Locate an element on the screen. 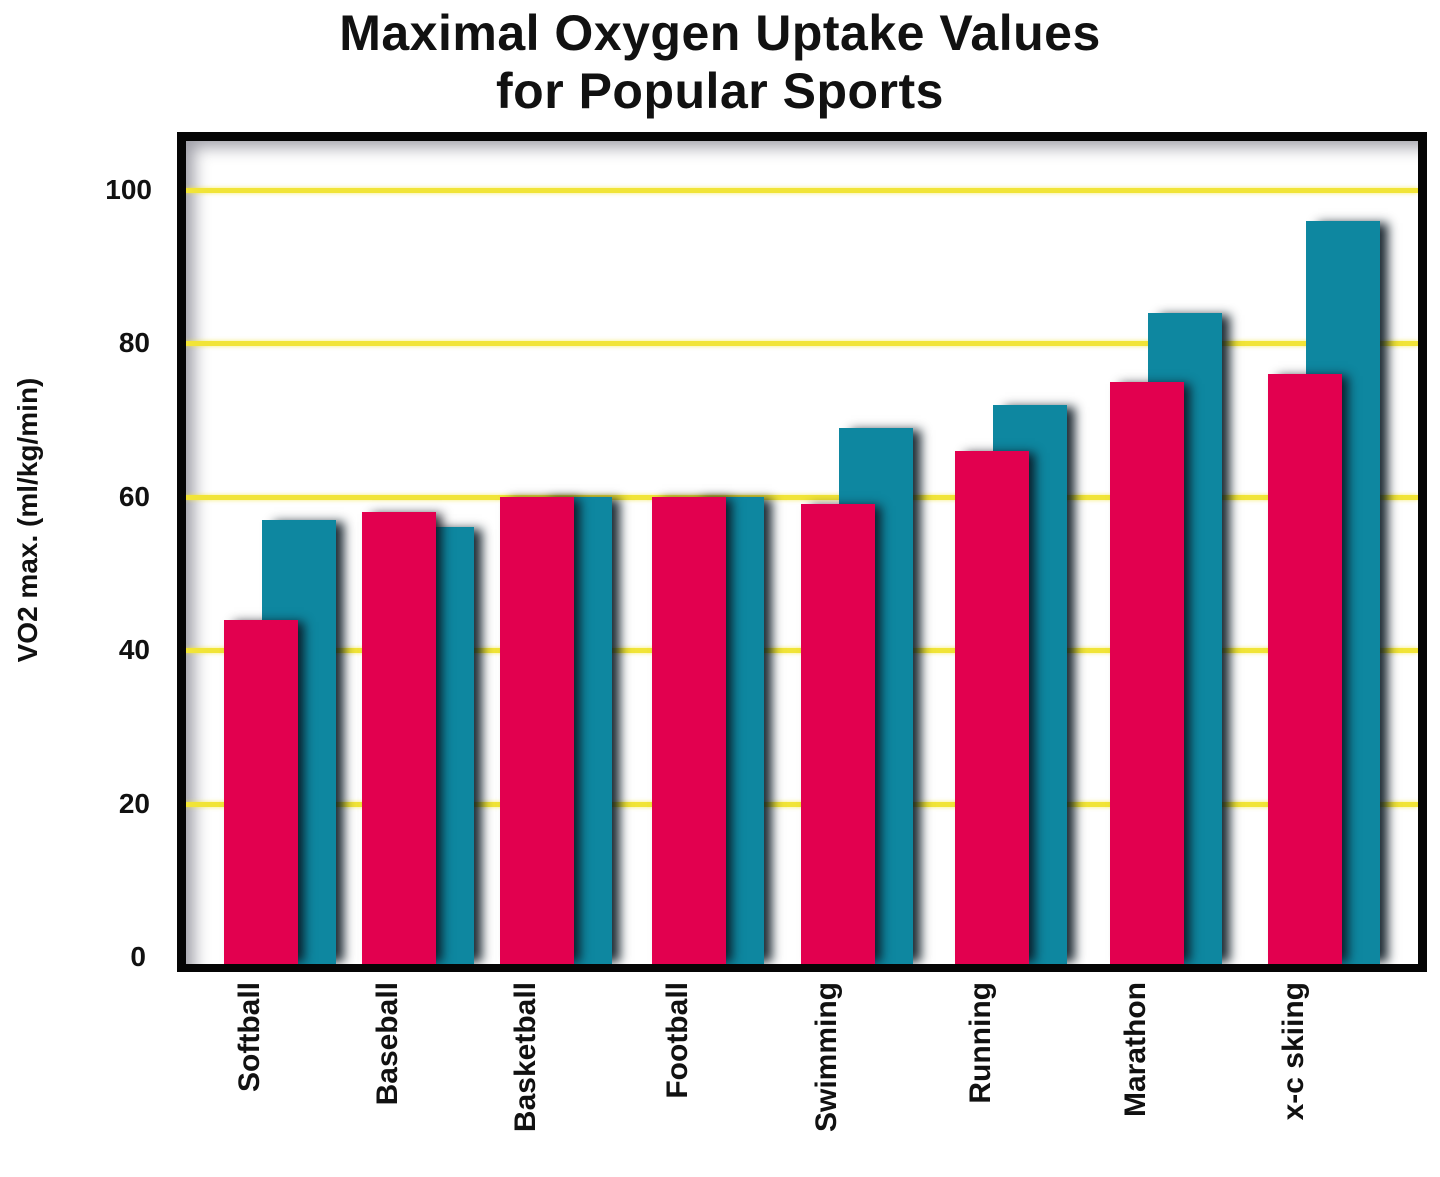  y-tick-20: 20 is located at coordinates (134, 803).